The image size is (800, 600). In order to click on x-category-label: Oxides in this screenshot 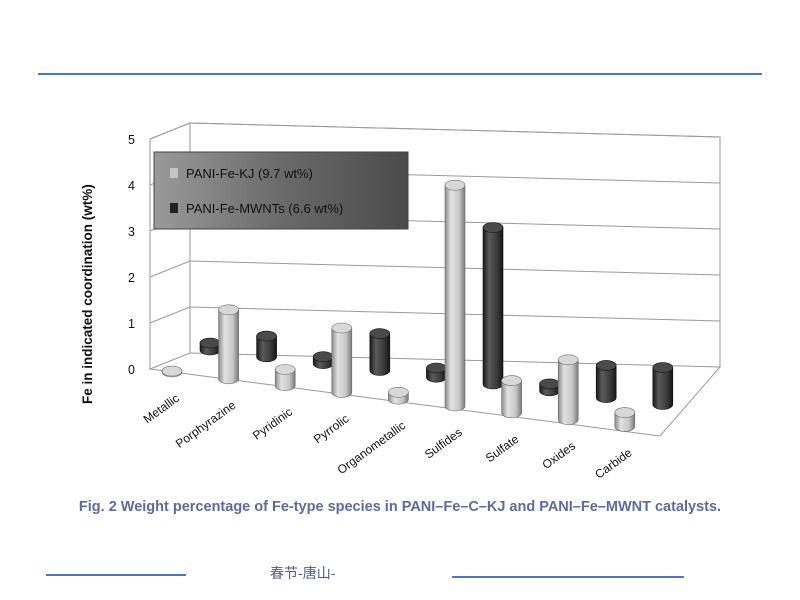, I will do `click(559, 455)`.